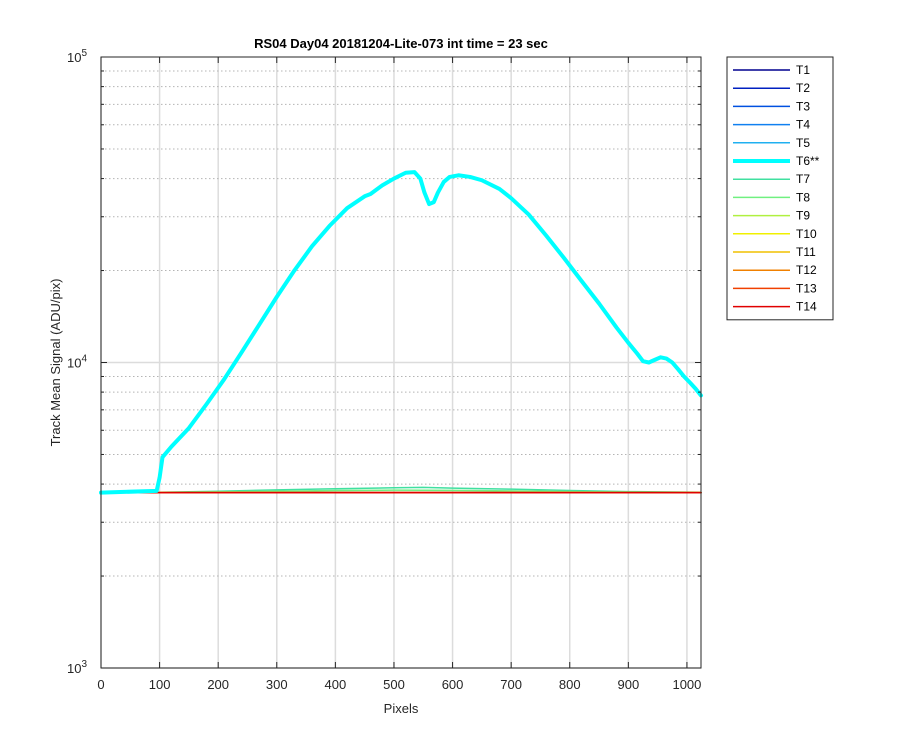 The width and height of the screenshot is (900, 750). Describe the element at coordinates (806, 307) in the screenshot. I see `legend-label-T14: T14` at that location.